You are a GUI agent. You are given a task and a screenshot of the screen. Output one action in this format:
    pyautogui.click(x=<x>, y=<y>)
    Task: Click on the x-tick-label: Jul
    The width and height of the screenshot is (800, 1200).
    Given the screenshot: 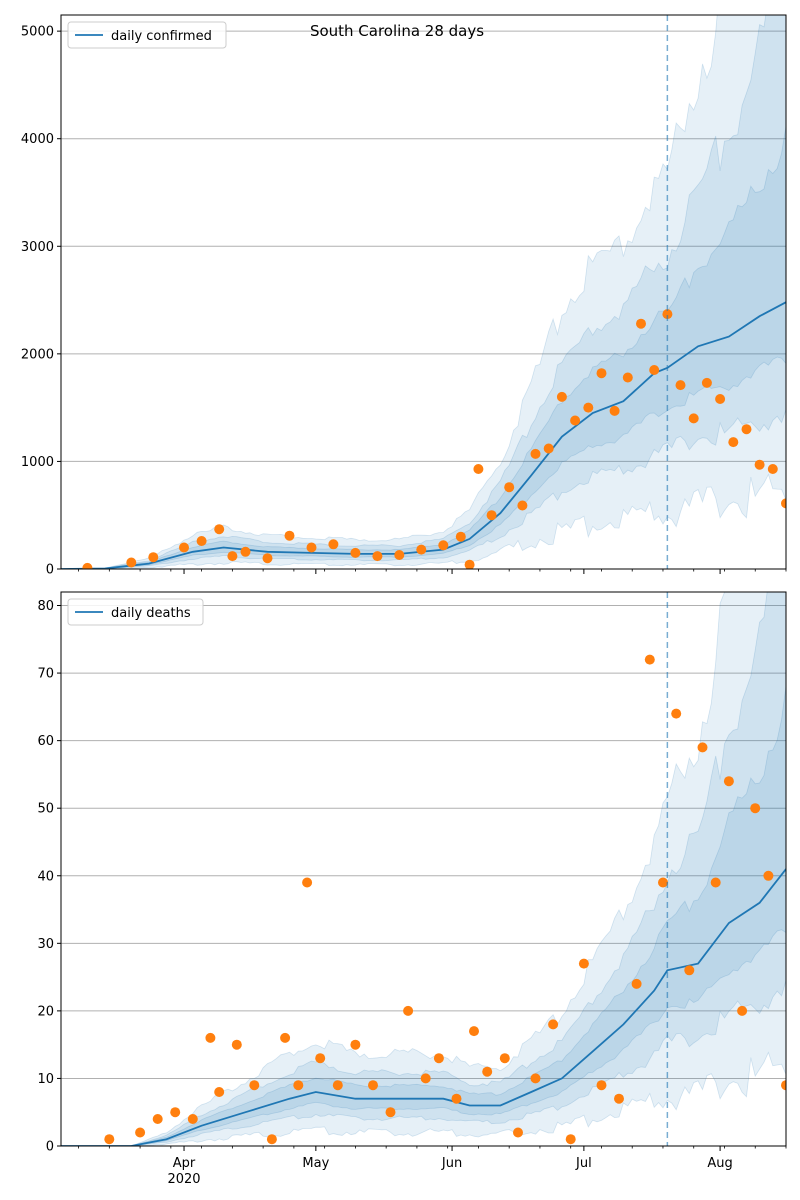 What is the action you would take?
    pyautogui.click(x=583, y=1163)
    